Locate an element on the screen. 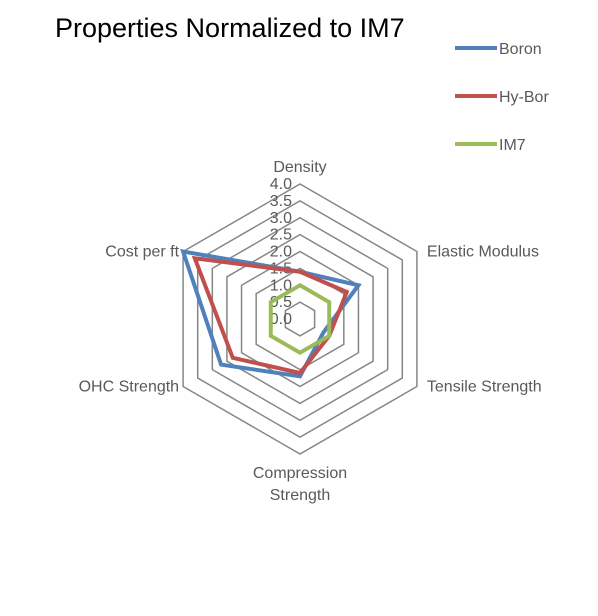 The width and height of the screenshot is (598, 616). tick-label: 2.5 is located at coordinates (281, 235).